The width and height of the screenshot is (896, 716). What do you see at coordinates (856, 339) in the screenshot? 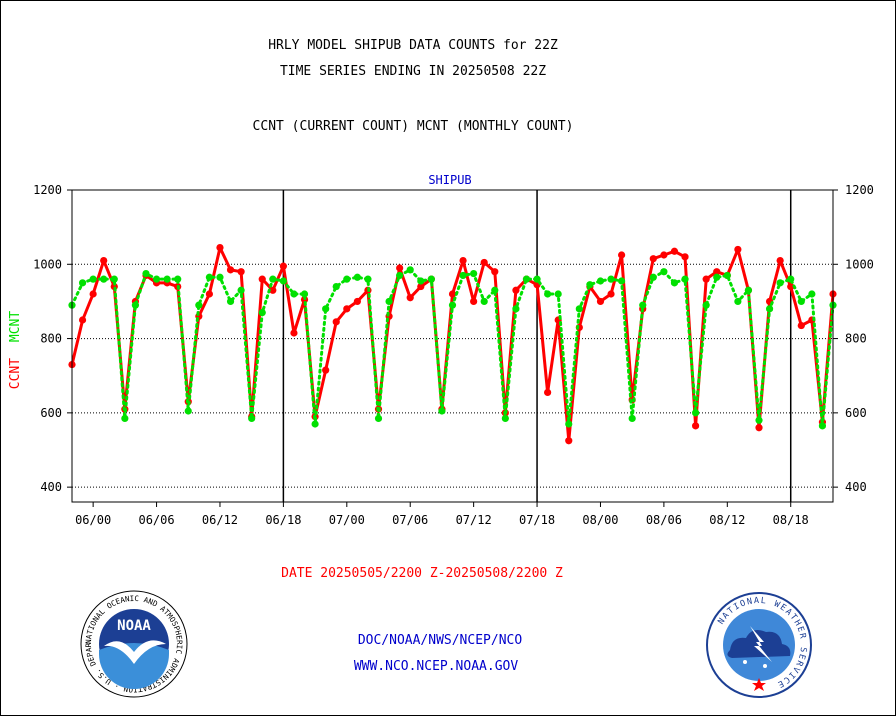
I see `y-tick-label-right-800: 800` at bounding box center [856, 339].